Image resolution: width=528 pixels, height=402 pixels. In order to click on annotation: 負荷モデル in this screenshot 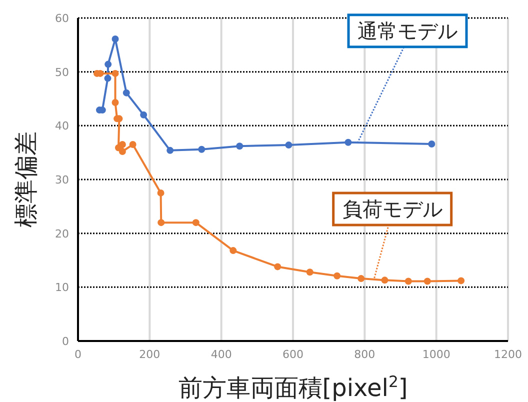, I will do `click(392, 209)`.